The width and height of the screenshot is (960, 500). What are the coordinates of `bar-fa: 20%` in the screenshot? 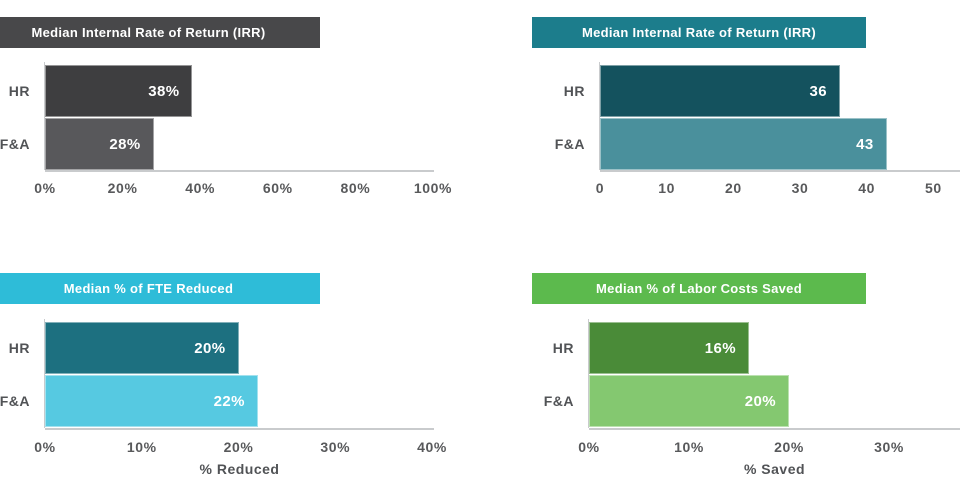 It's located at (689, 401).